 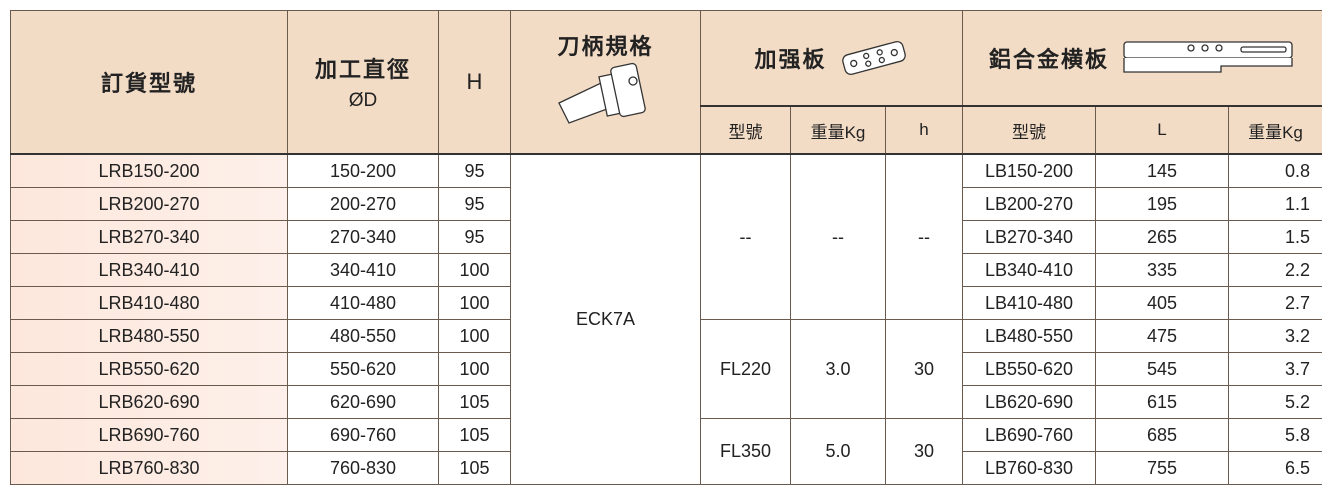 I want to click on table-cell: 5.8, so click(x=1275, y=435).